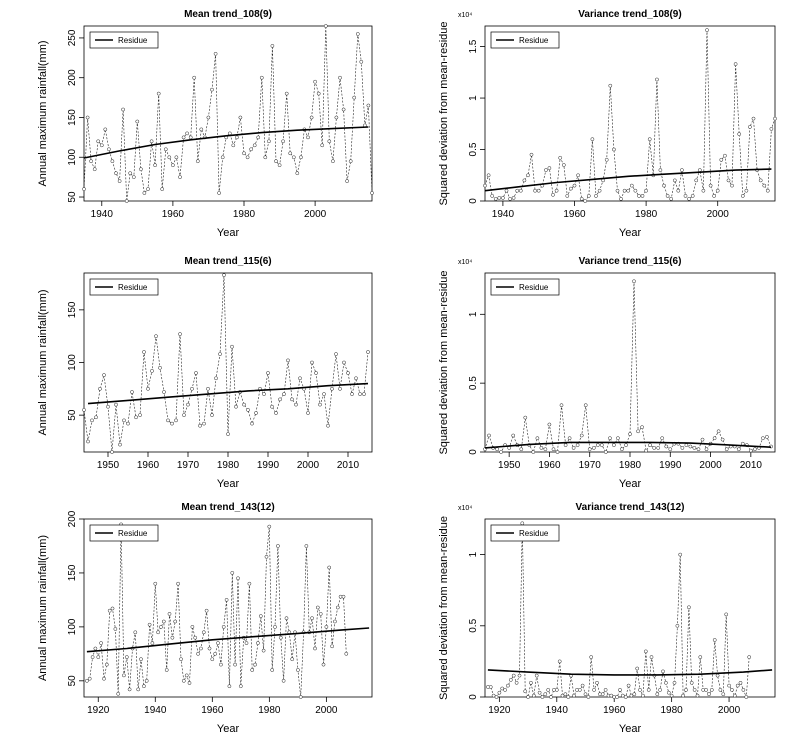 Image resolution: width=800 pixels, height=746 pixels. I want to click on panel-title: Mean trend_143(12), so click(227, 507).